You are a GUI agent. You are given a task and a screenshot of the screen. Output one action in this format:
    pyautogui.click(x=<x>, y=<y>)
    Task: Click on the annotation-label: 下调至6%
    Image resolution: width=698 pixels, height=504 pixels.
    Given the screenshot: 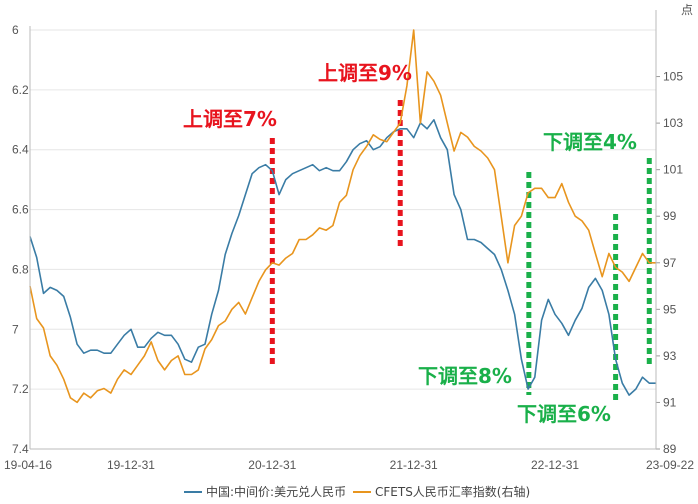 What is the action you would take?
    pyautogui.click(x=564, y=414)
    